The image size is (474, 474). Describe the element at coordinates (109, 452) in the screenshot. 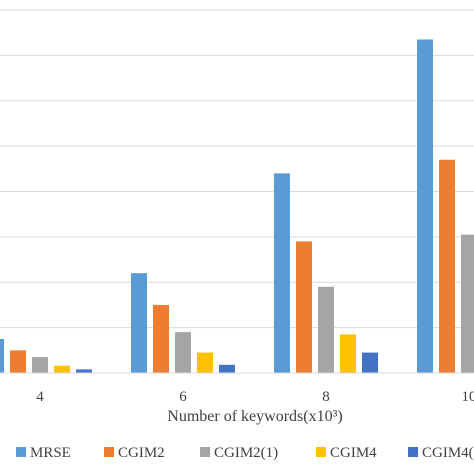

I see `legend-swatch-cgim2` at that location.